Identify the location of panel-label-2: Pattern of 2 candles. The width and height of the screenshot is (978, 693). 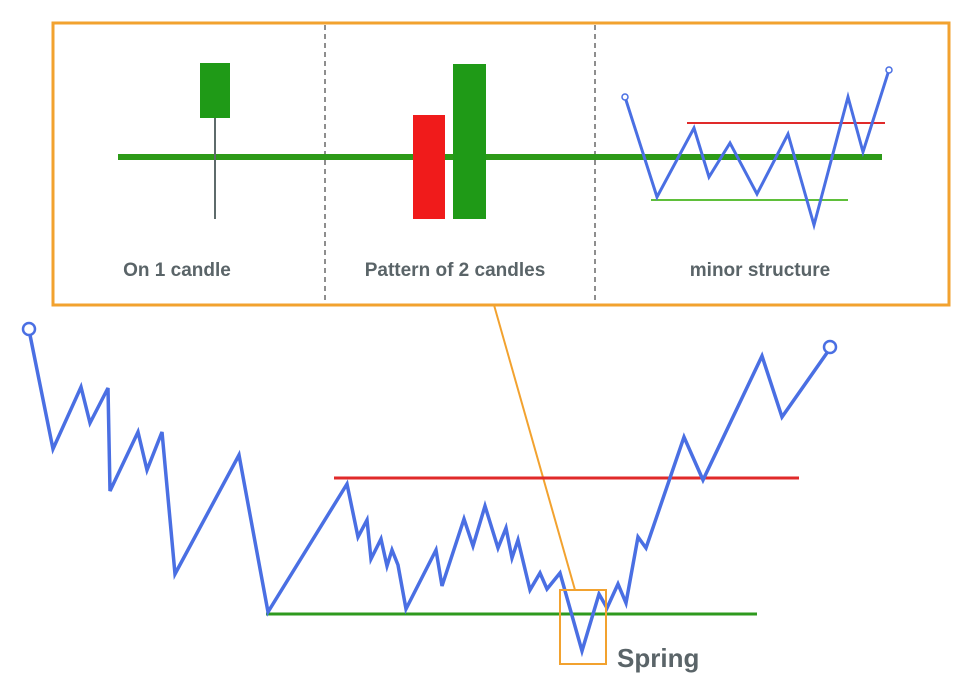
(455, 270).